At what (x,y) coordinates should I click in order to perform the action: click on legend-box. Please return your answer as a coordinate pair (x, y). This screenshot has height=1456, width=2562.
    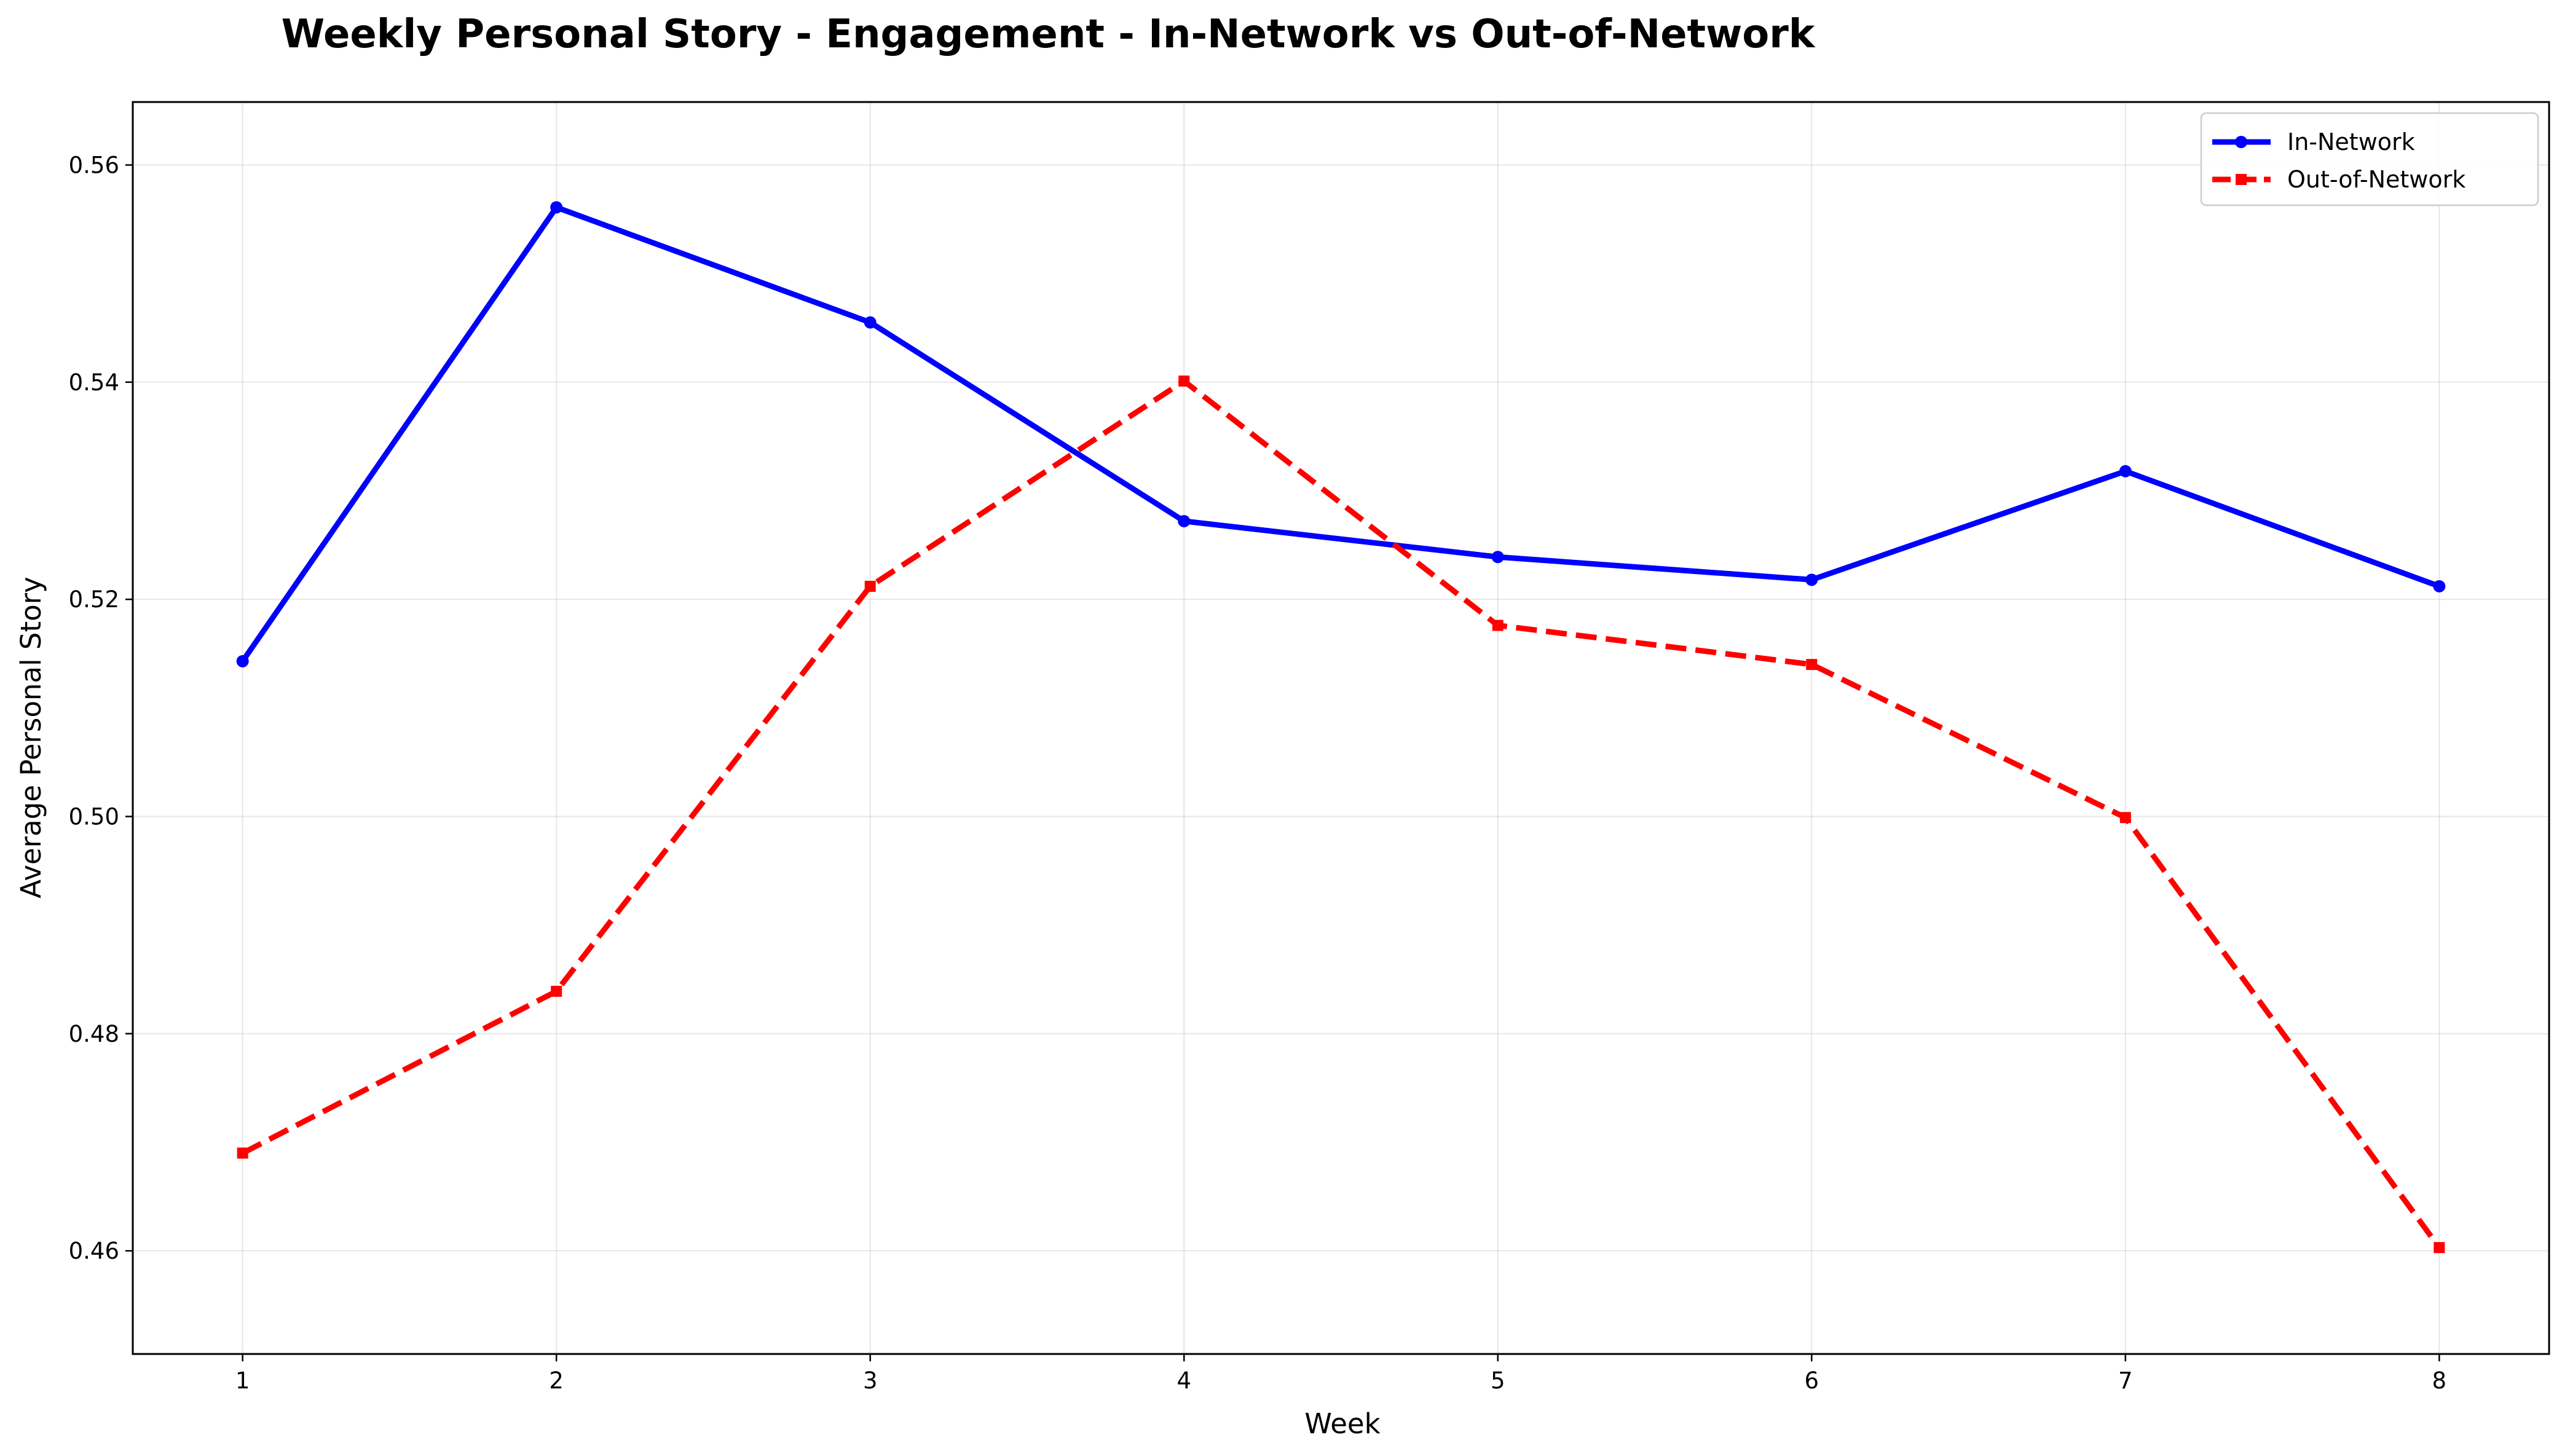
    Looking at the image, I should click on (2369, 159).